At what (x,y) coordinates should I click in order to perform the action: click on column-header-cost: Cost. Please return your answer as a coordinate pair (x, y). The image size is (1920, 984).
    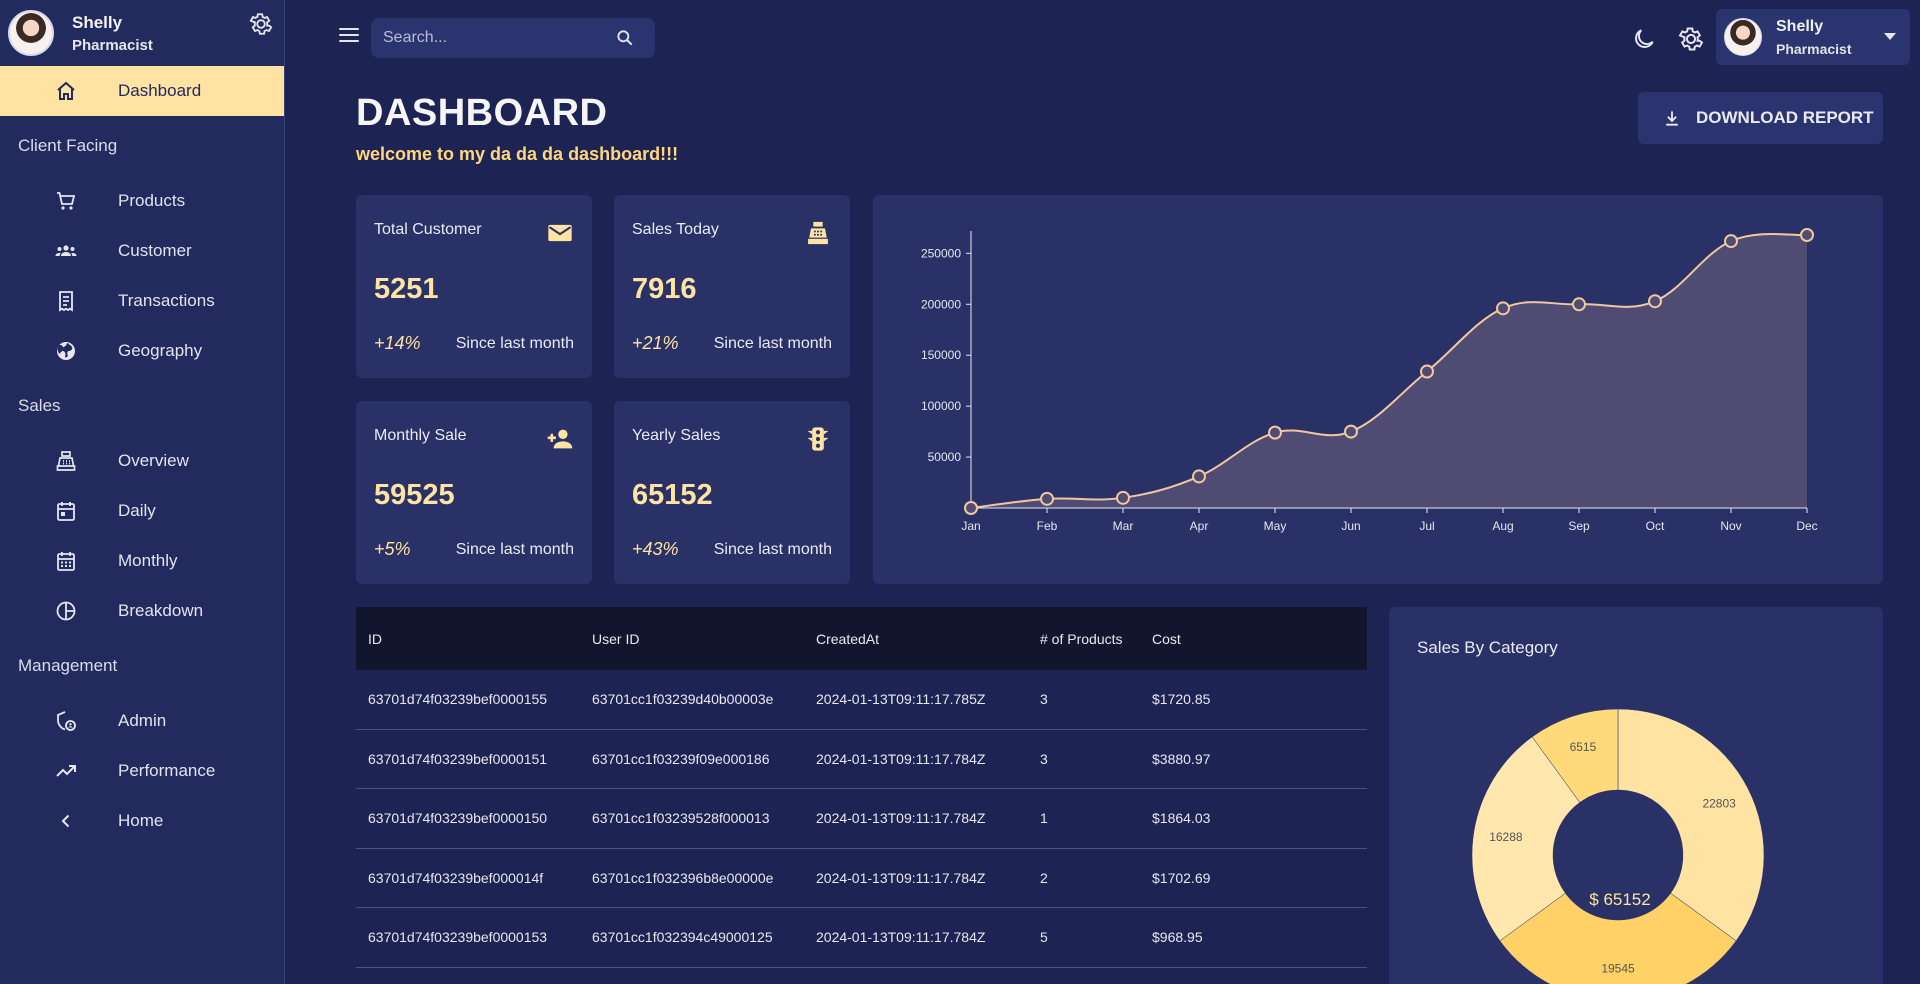
    Looking at the image, I should click on (1166, 638).